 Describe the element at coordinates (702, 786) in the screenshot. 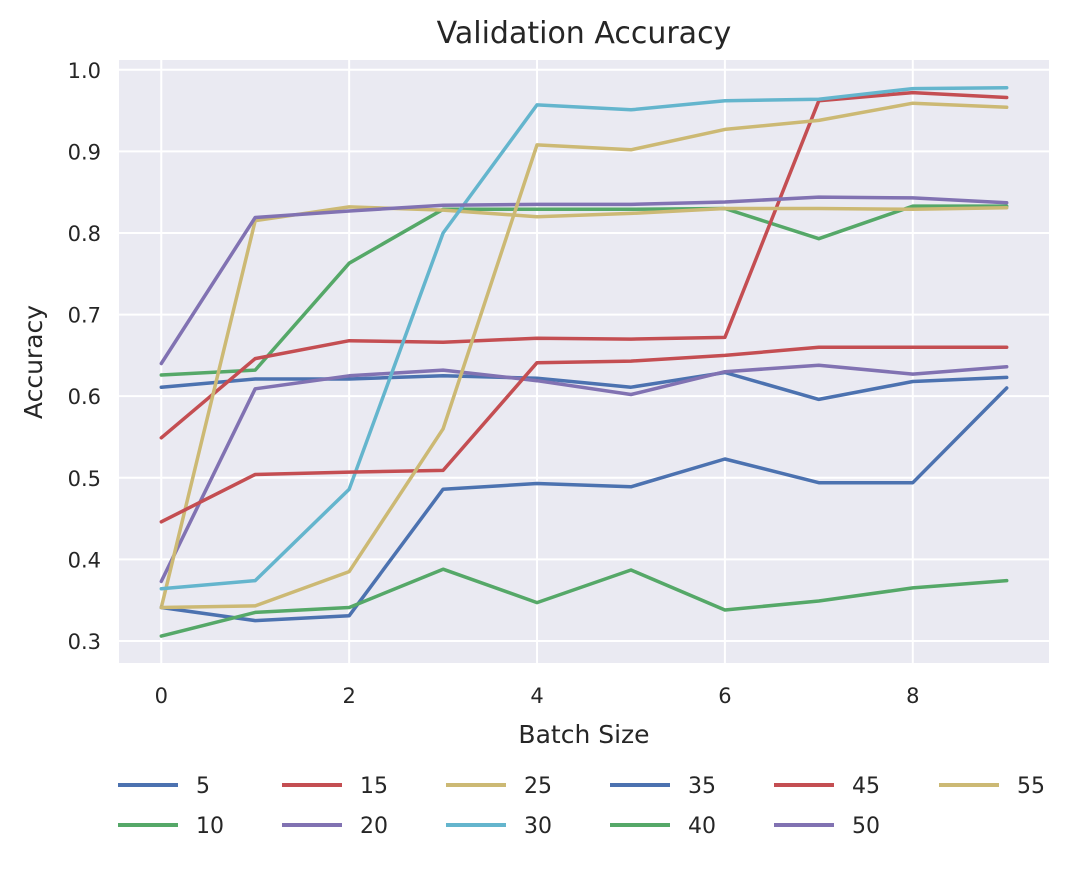

I see `legend-label-35: 35` at that location.